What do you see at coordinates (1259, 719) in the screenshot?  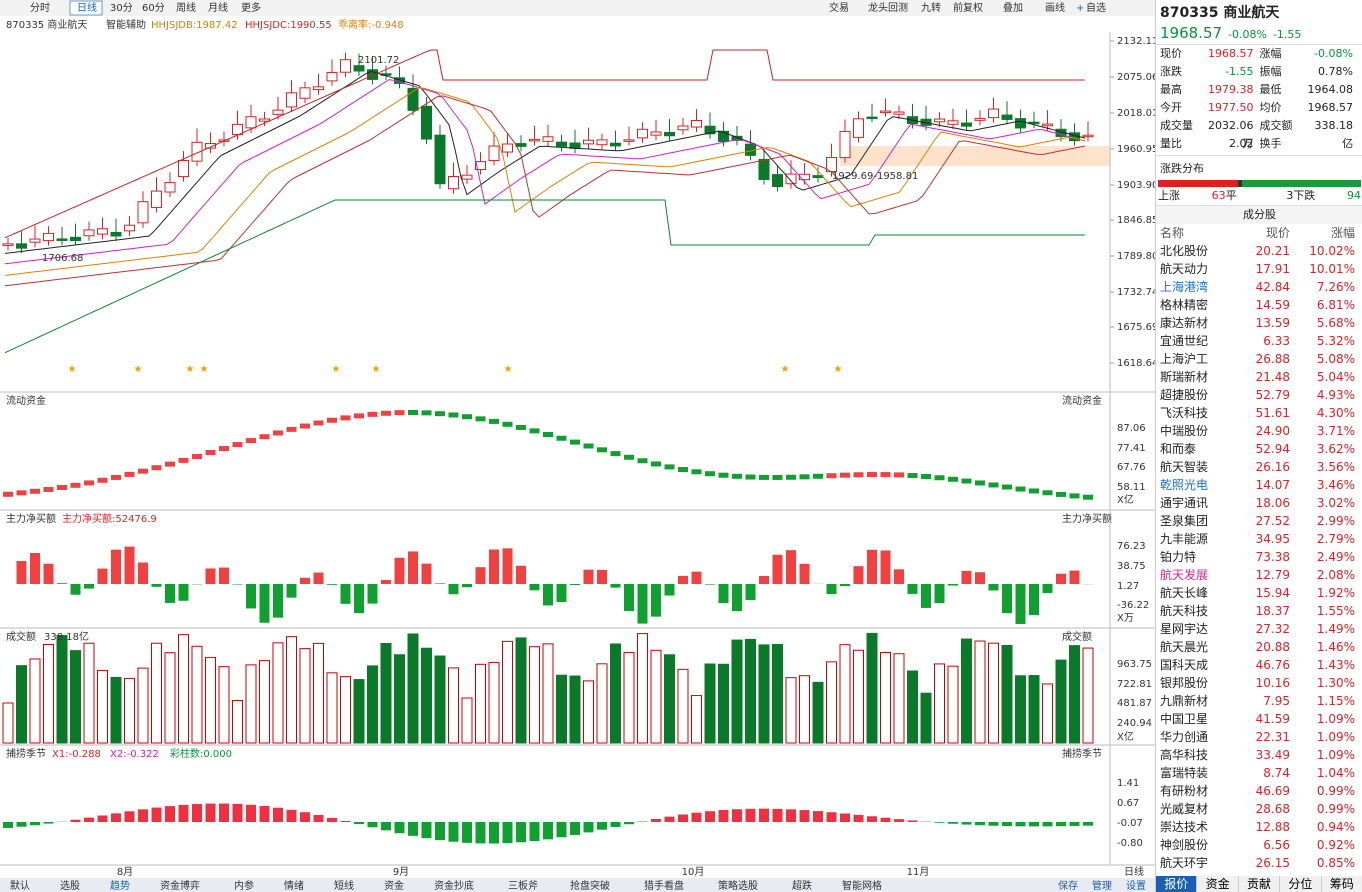 I see `component-row: 中国卫星 41.59 1.09%` at bounding box center [1259, 719].